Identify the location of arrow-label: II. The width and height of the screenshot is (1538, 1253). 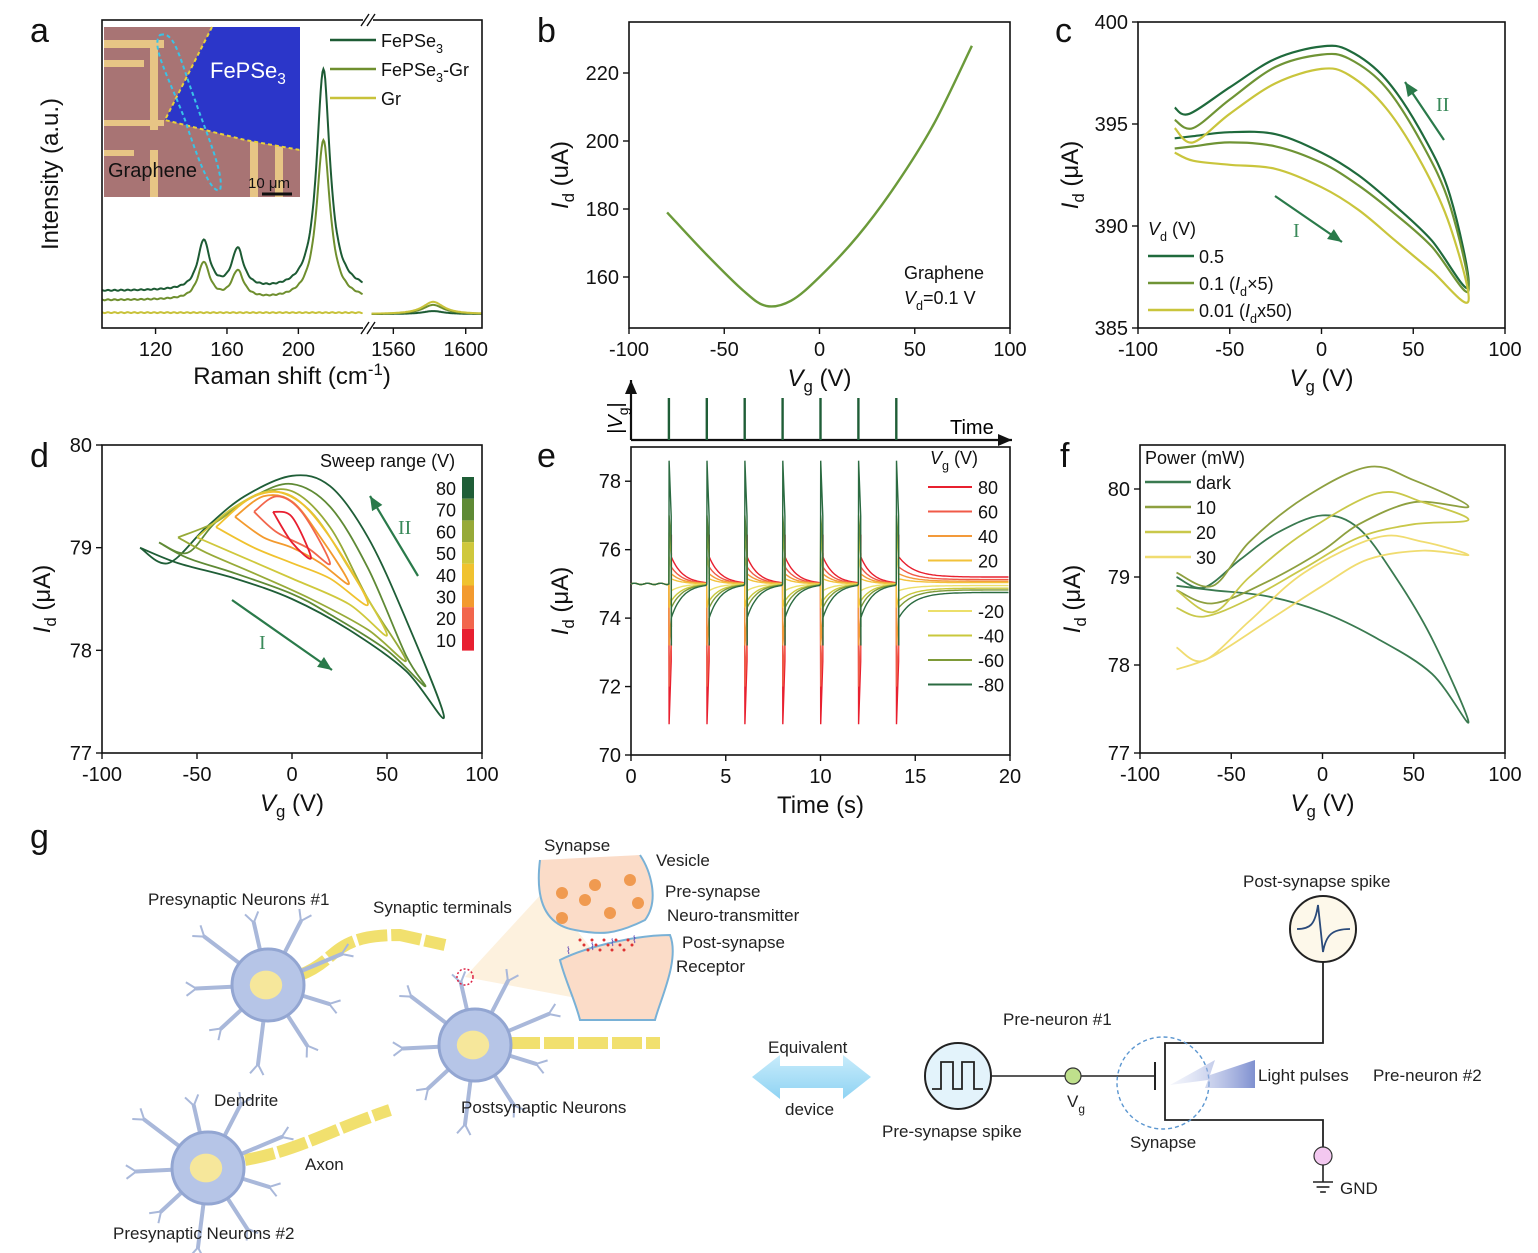
(1442, 105).